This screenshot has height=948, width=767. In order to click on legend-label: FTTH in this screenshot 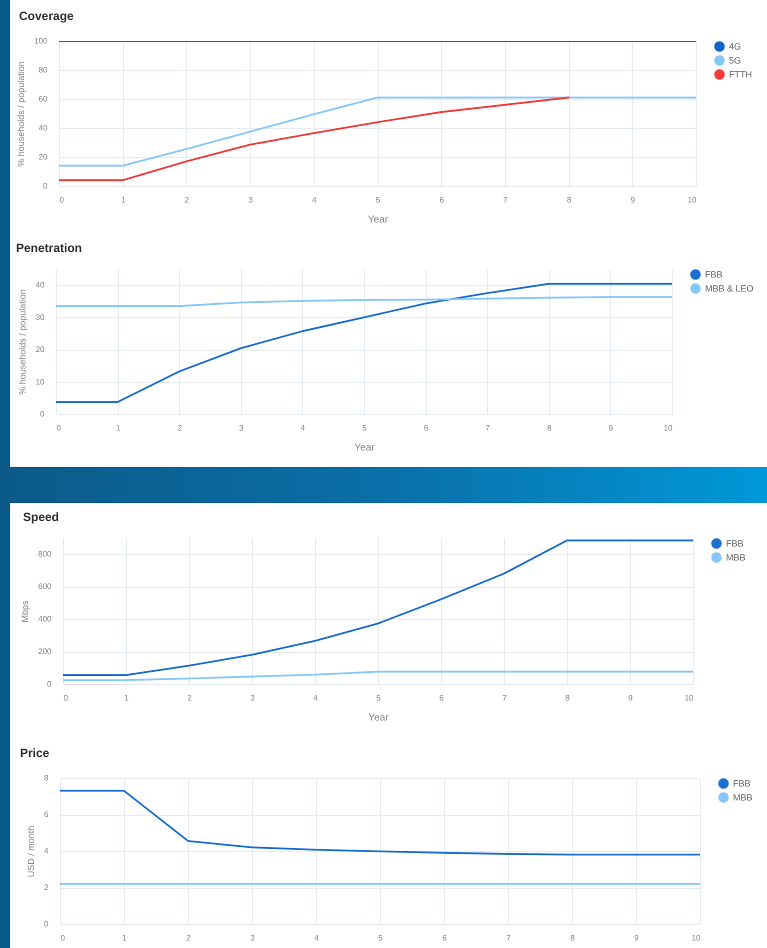, I will do `click(740, 75)`.